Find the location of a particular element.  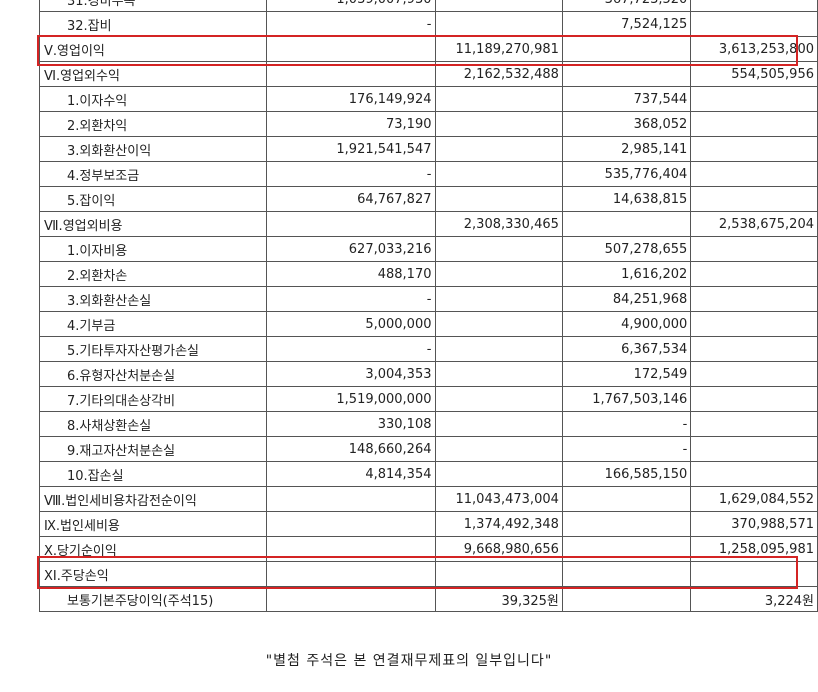

prior-detail-cell: 166,585,150 is located at coordinates (626, 474).